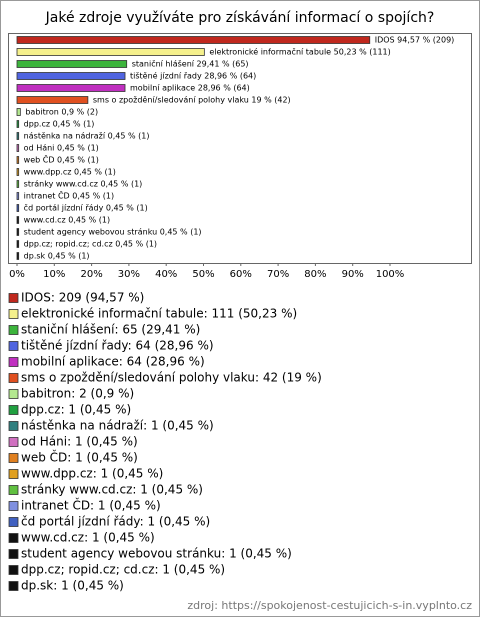 The width and height of the screenshot is (480, 617). I want to click on x-tick-label: 90%, so click(353, 274).